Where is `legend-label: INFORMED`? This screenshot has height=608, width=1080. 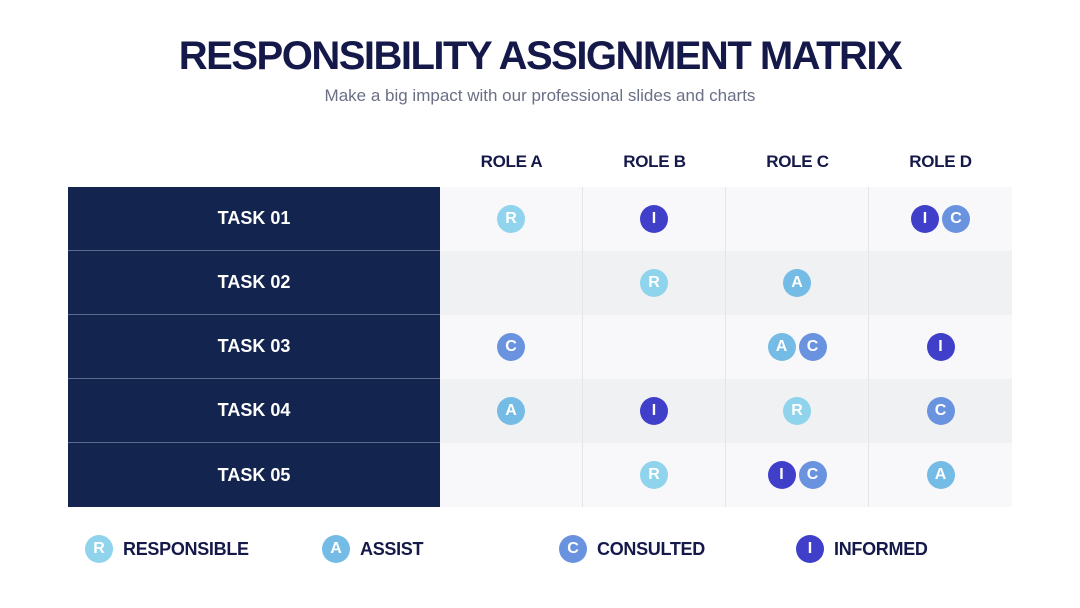 legend-label: INFORMED is located at coordinates (881, 548).